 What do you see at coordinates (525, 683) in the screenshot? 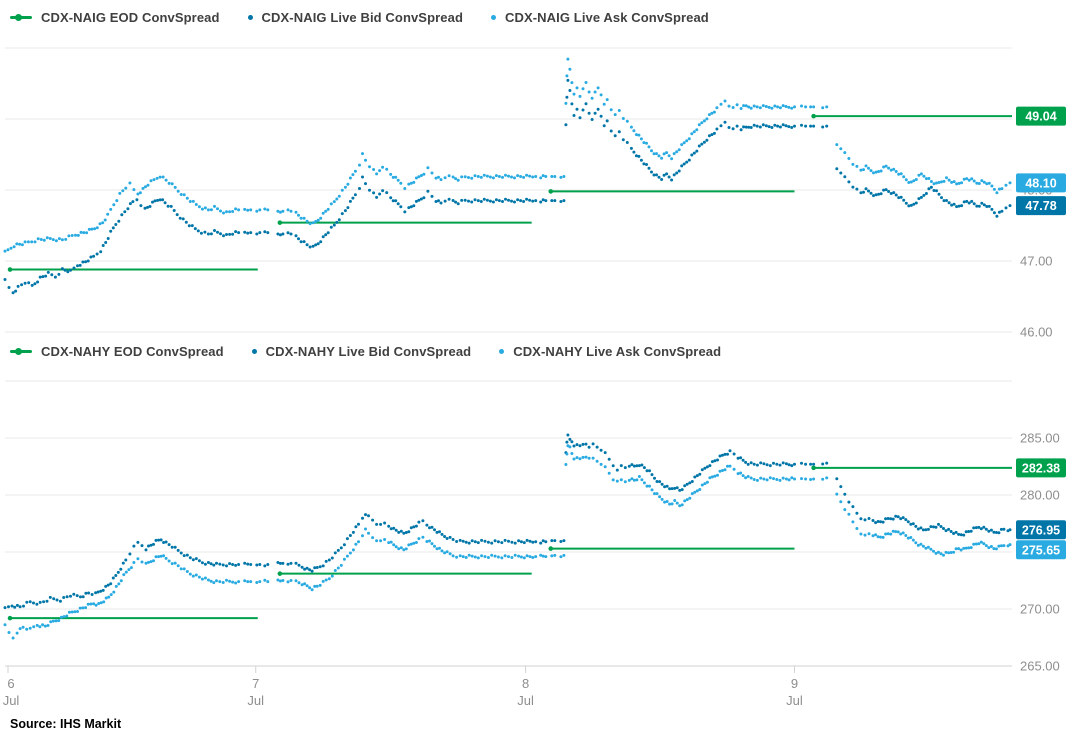
I see `x-tick-day-label: 8` at bounding box center [525, 683].